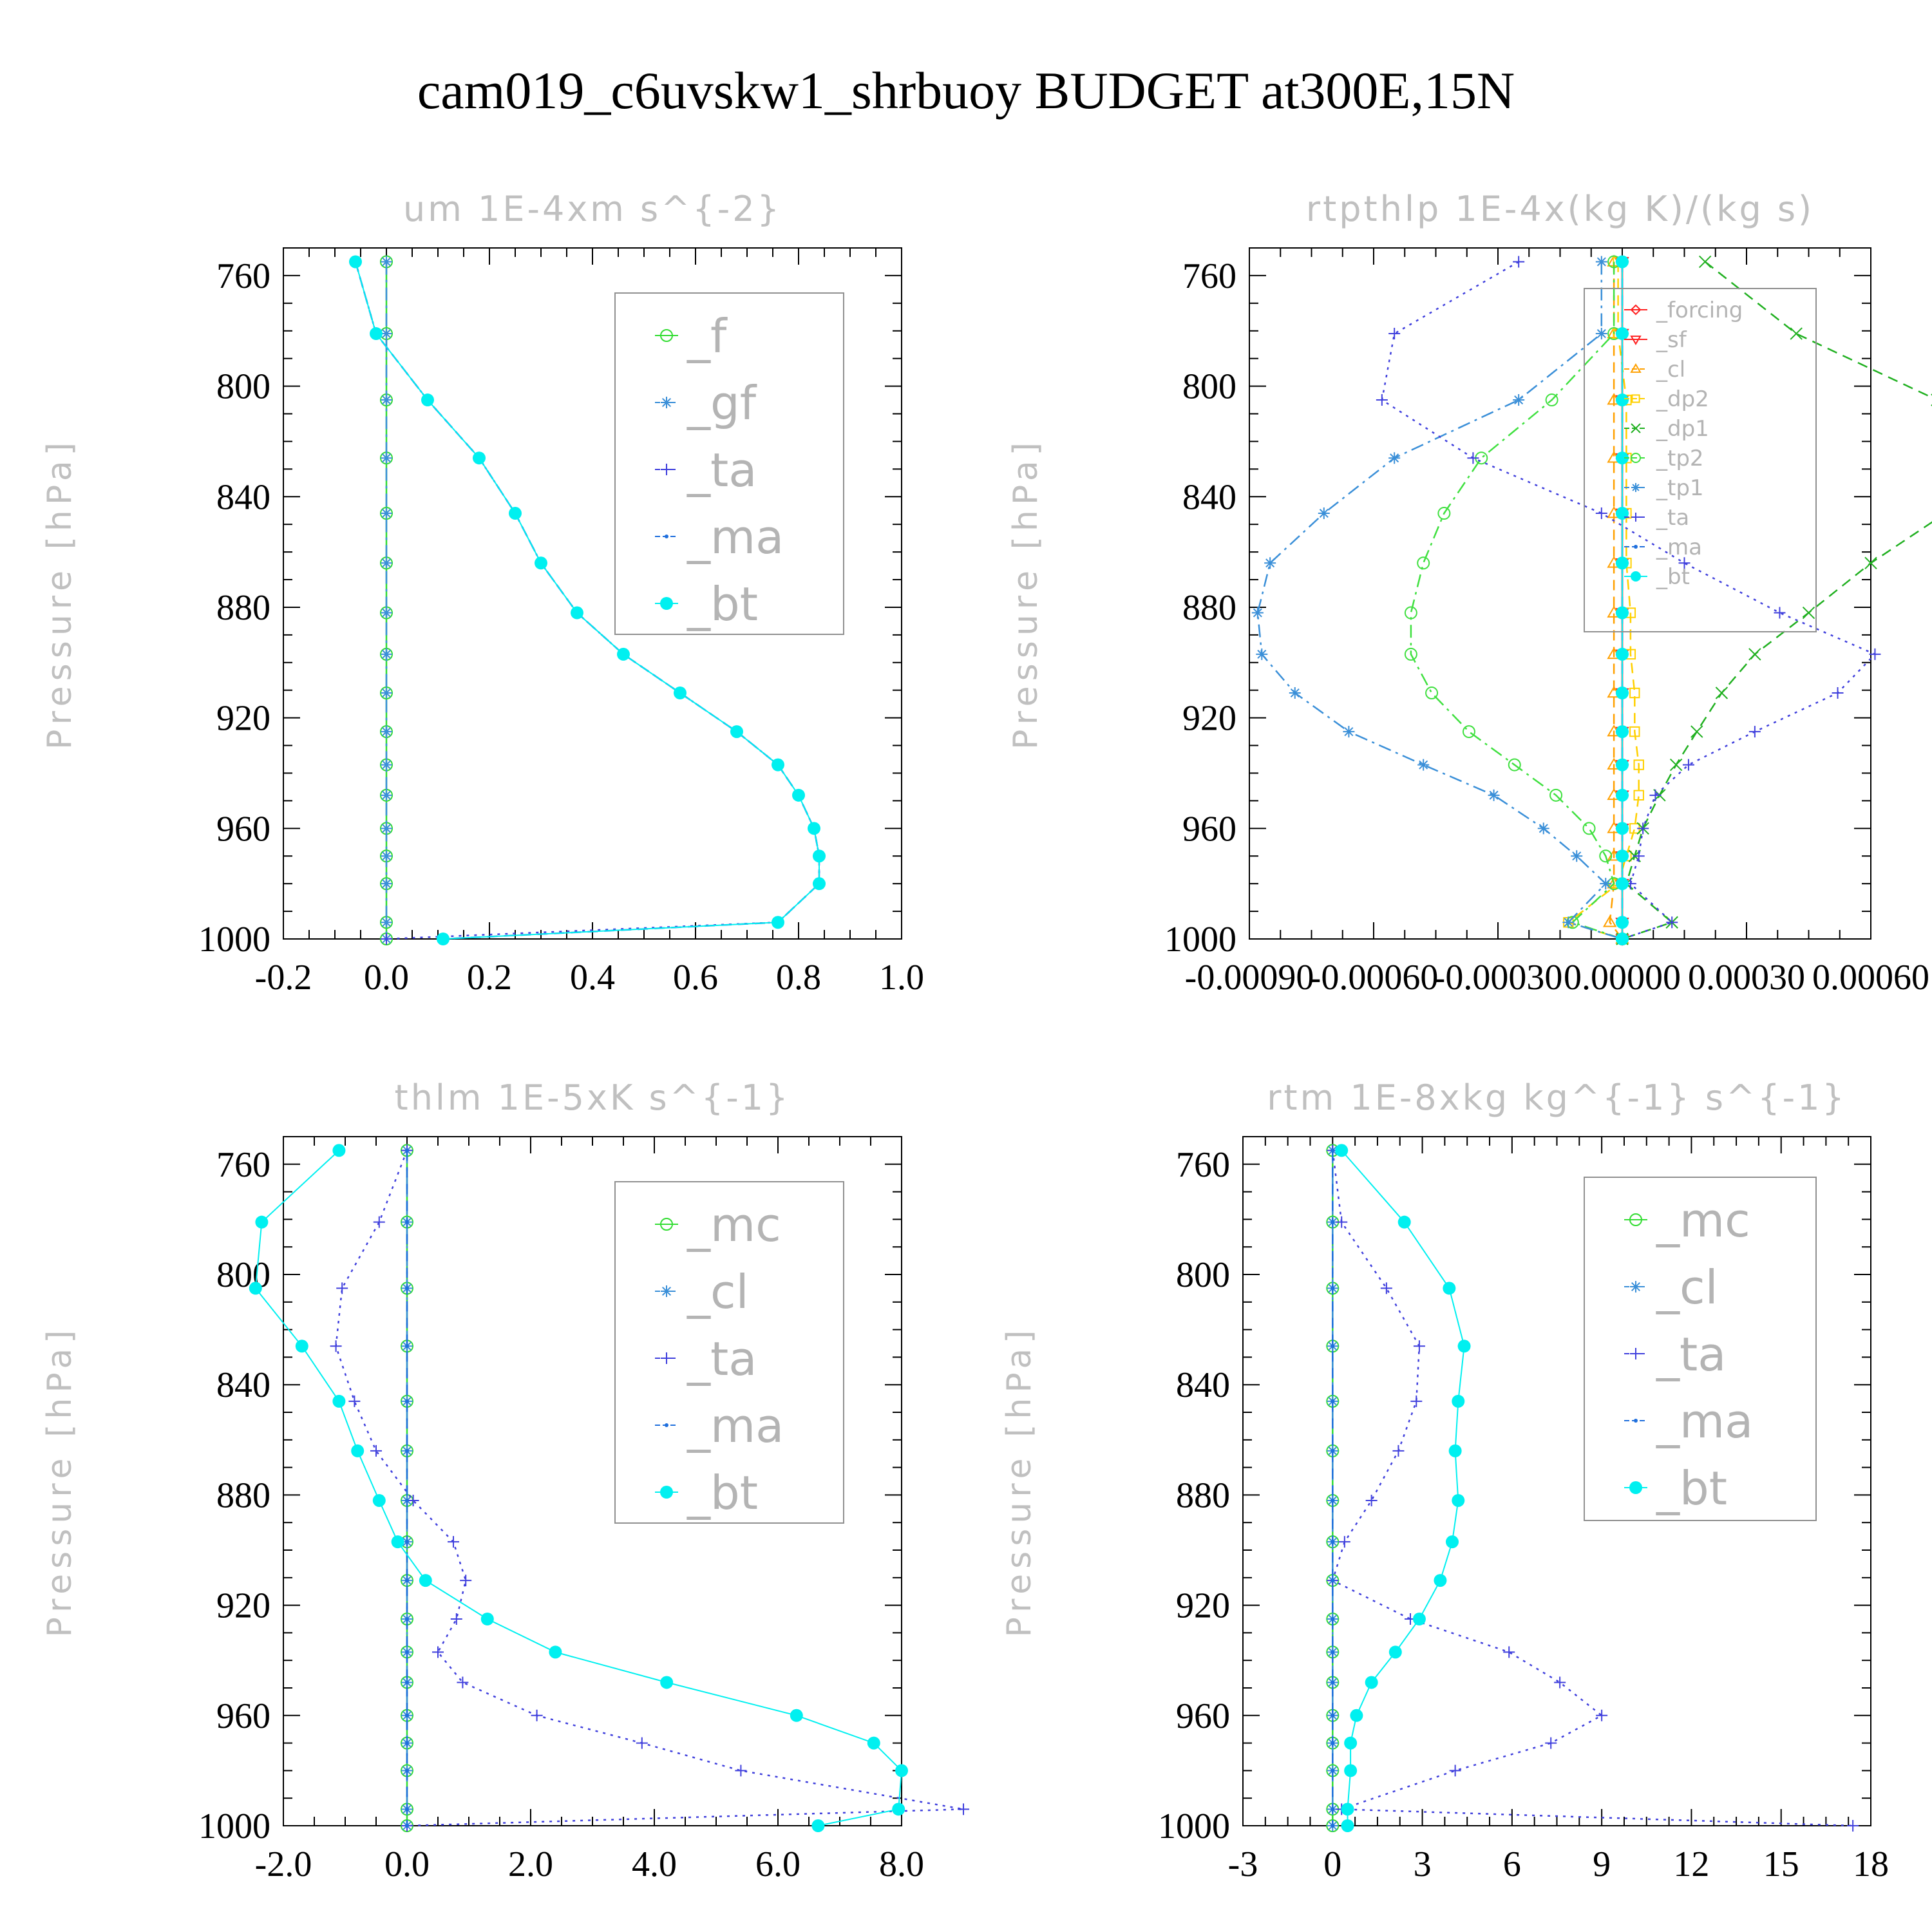 This screenshot has width=1932, height=1932. I want to click on panel-title: rtm 1E-8xkg kg^{-1} s^{-1}, so click(1557, 1097).